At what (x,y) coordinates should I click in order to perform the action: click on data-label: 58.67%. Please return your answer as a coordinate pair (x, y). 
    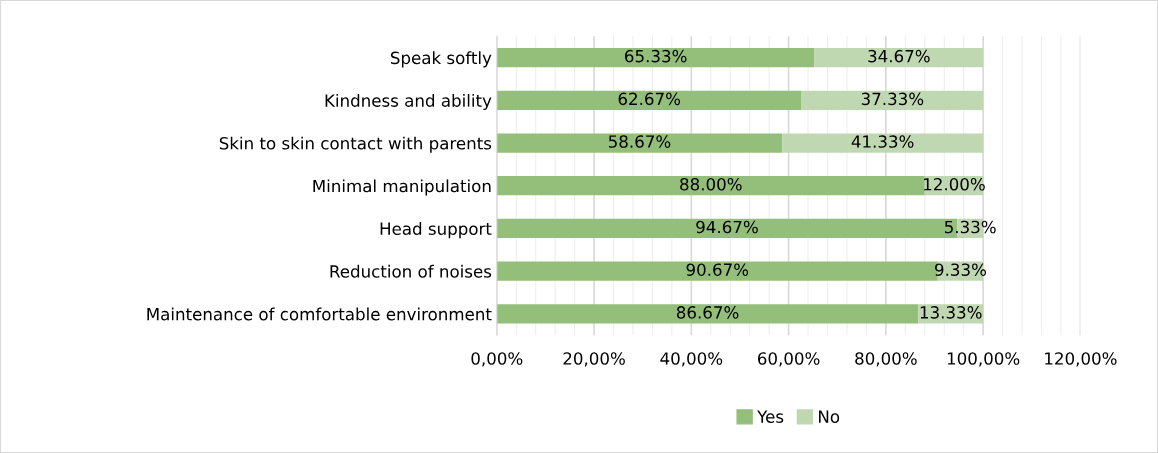
    Looking at the image, I should click on (639, 141).